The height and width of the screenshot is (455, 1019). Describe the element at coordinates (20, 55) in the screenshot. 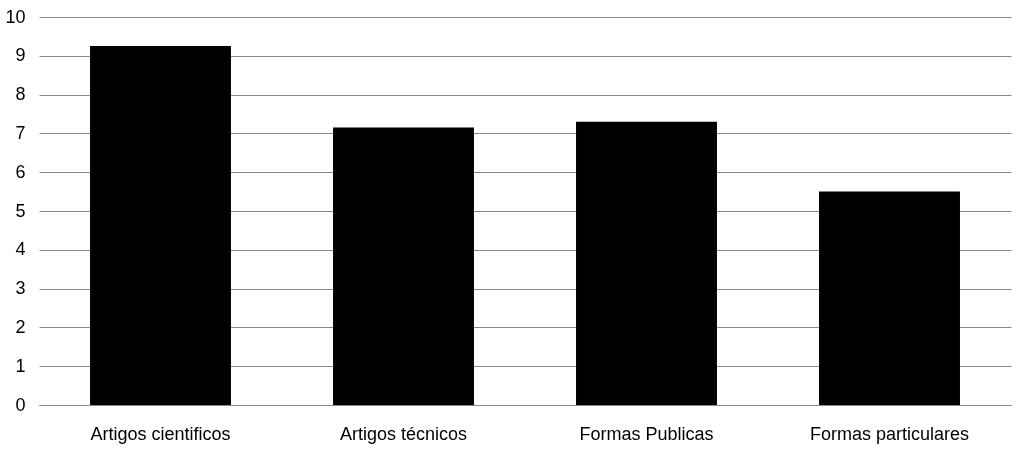

I see `y-tick-label: 9` at that location.